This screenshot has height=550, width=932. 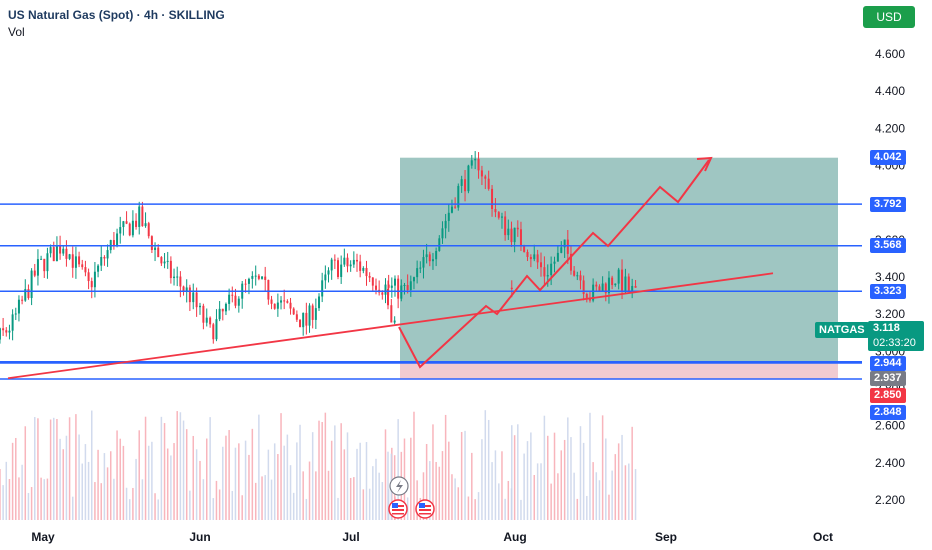 What do you see at coordinates (411, 497) in the screenshot?
I see `event-icons` at bounding box center [411, 497].